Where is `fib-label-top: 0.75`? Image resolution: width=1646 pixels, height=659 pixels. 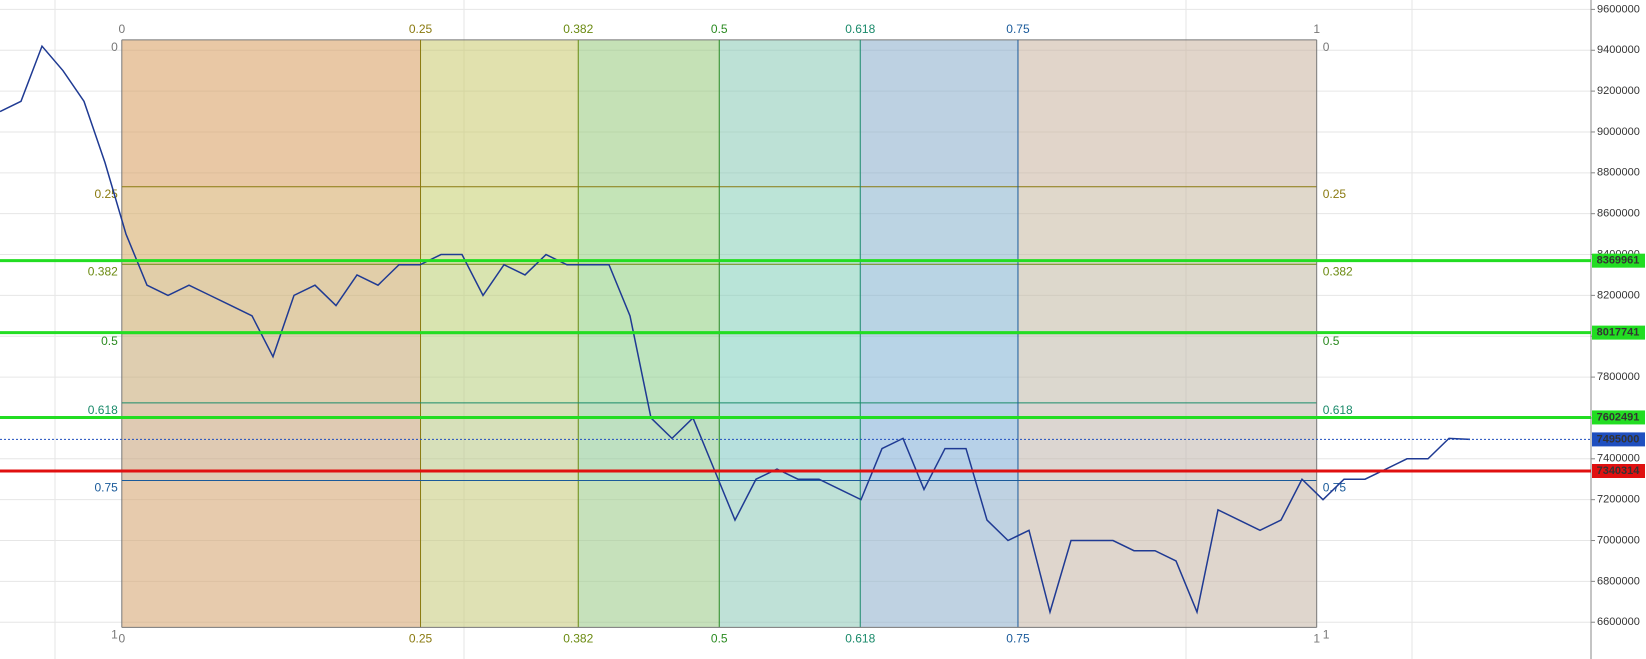 fib-label-top: 0.75 is located at coordinates (1018, 29).